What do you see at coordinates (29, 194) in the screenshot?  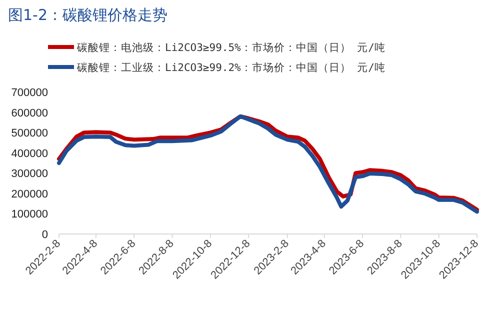 I see `y-tick-label: 200000` at bounding box center [29, 194].